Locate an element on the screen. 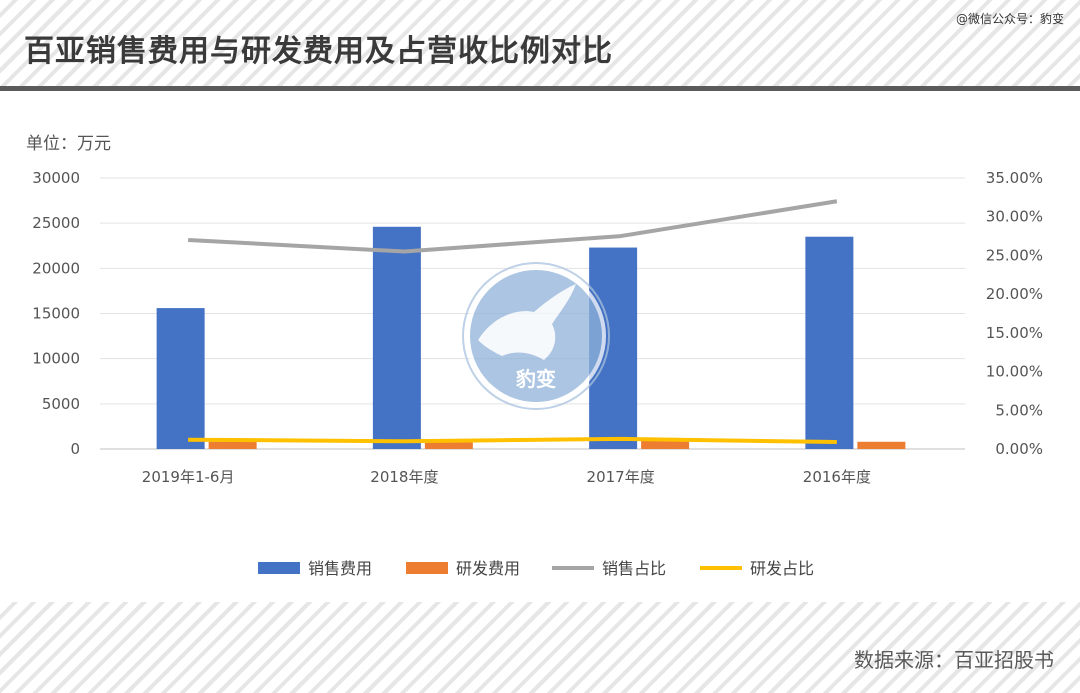 This screenshot has width=1080, height=693. category-labels: 2019年1-6月 2018年度 2017年度 2016年度 is located at coordinates (506, 477).